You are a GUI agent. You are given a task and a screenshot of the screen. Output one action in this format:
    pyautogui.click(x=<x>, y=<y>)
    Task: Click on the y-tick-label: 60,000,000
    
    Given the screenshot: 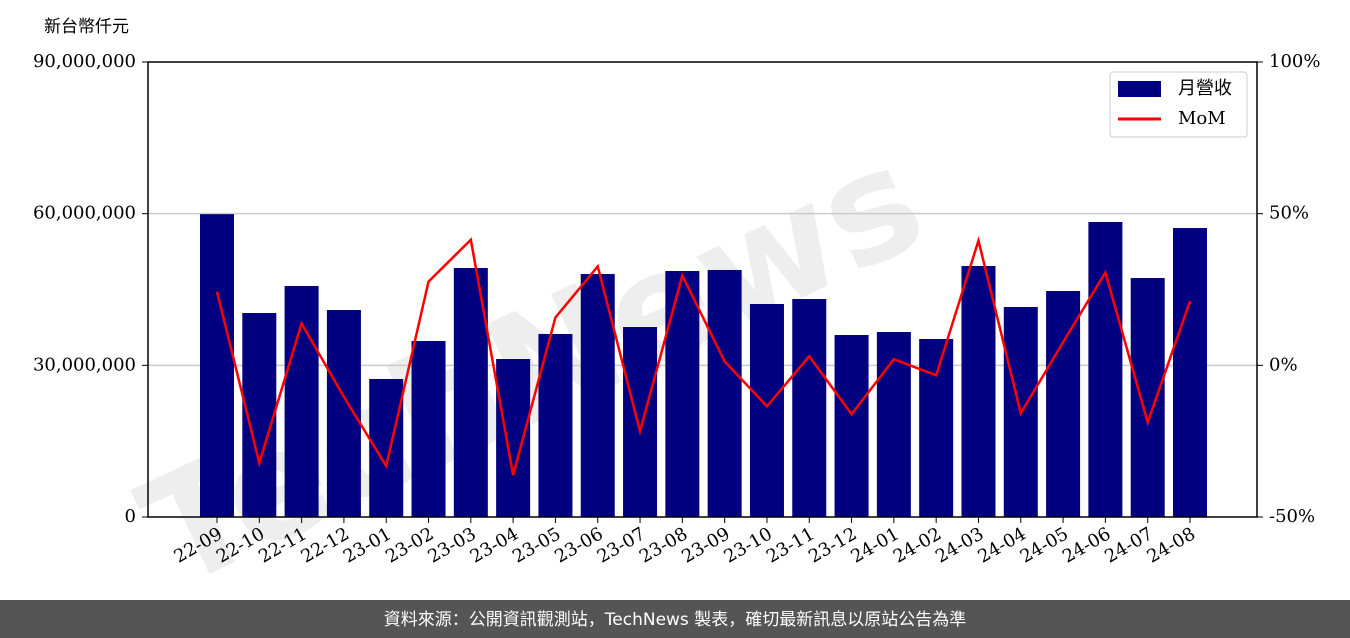 What is the action you would take?
    pyautogui.click(x=84, y=213)
    